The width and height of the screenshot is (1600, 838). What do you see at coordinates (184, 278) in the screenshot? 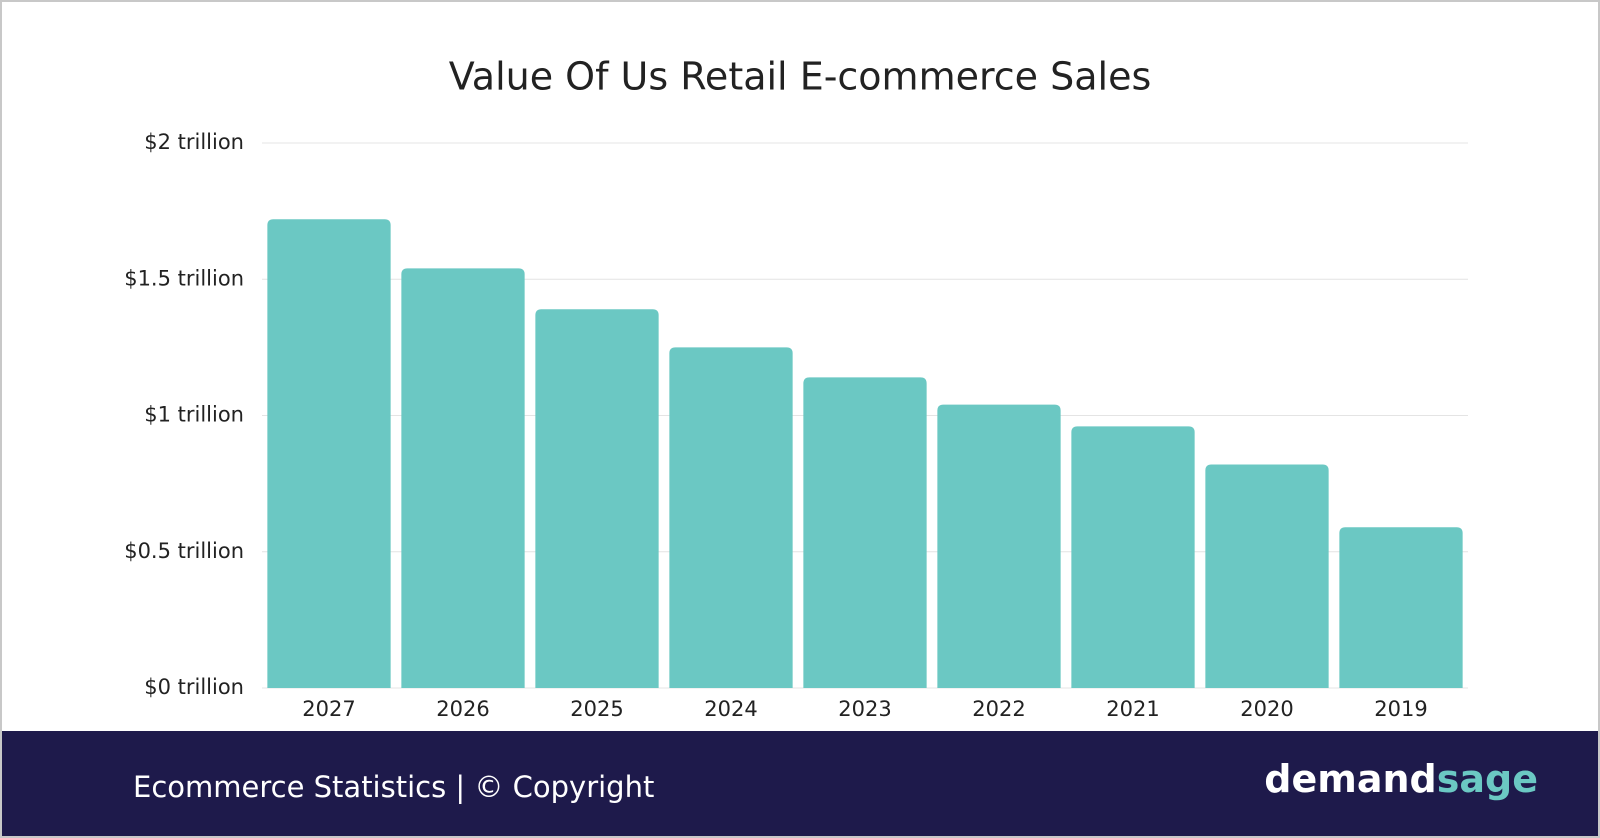
I see `y-tick-label: $1.5 trillion` at bounding box center [184, 278].